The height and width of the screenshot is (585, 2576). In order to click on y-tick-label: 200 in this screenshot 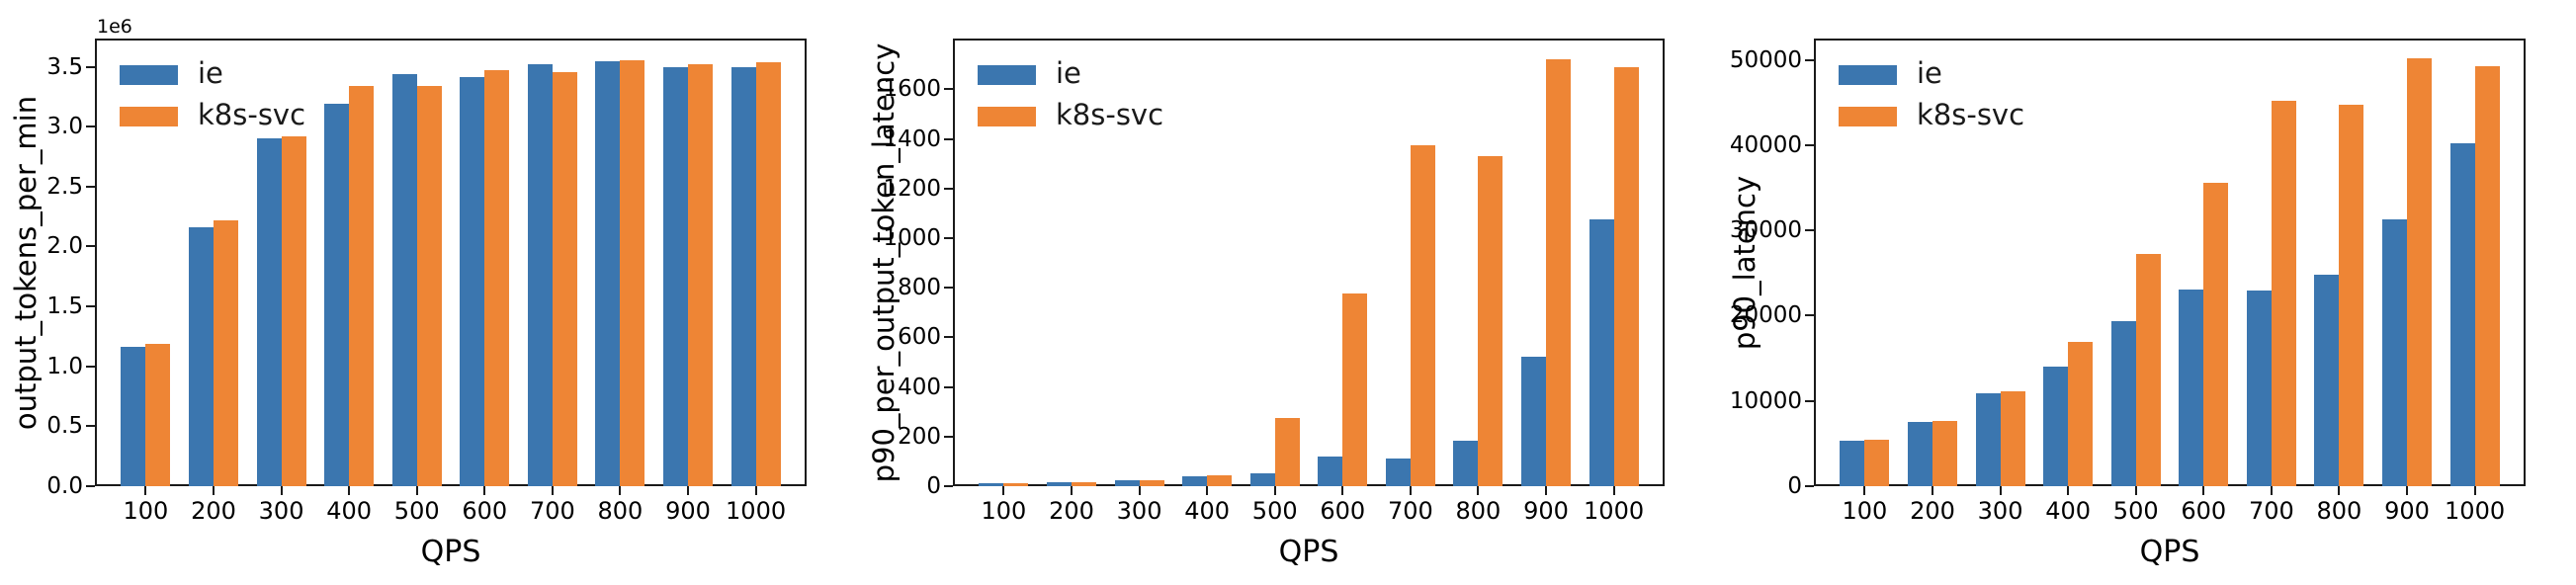, I will do `click(919, 436)`.